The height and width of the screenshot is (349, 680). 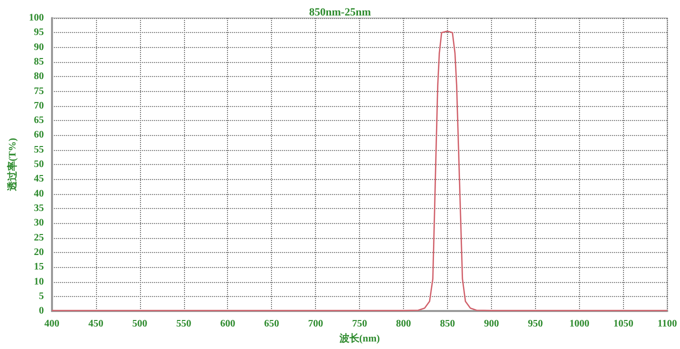 What do you see at coordinates (272, 324) in the screenshot?
I see `x-tick-label: 650` at bounding box center [272, 324].